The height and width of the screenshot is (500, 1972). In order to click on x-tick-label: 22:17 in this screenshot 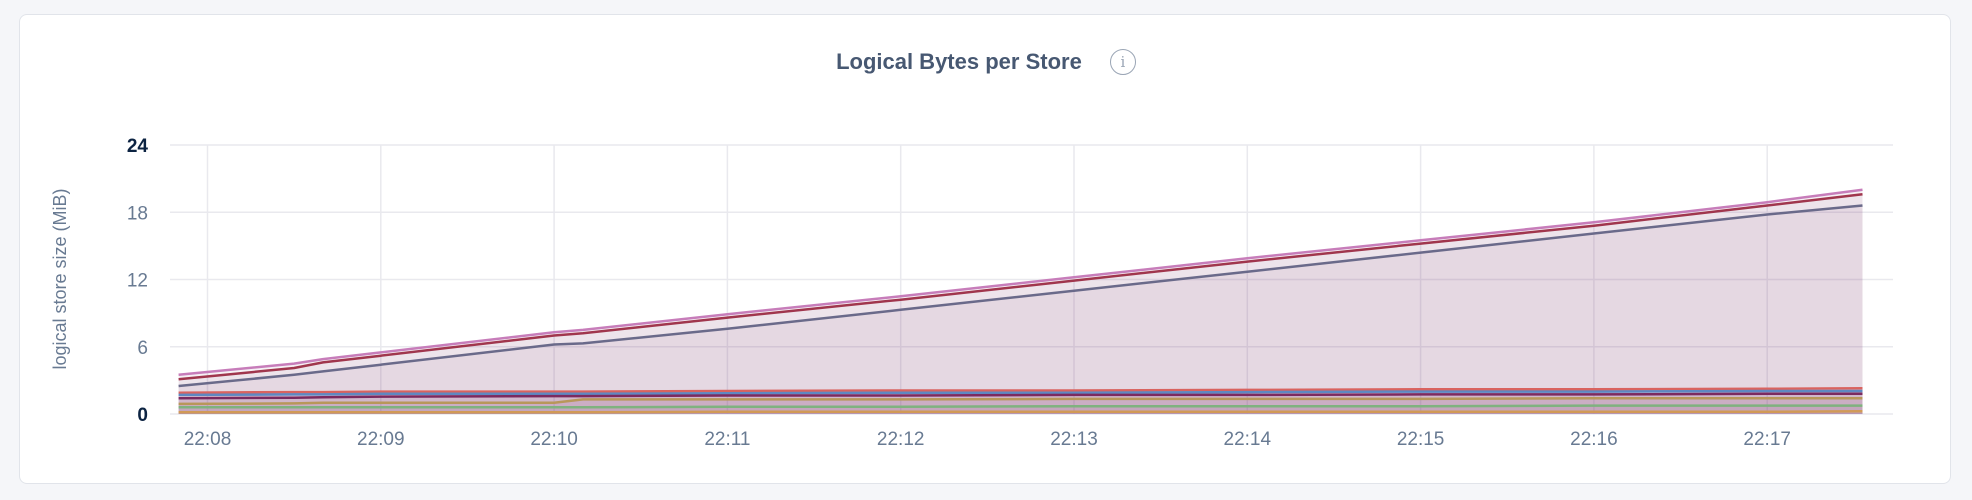, I will do `click(1767, 439)`.